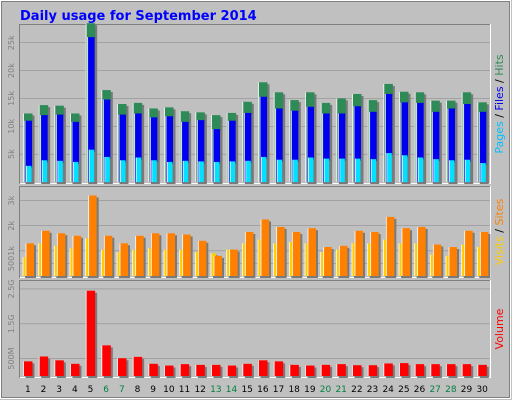 Image resolution: width=512 pixels, height=400 pixels. Describe the element at coordinates (138, 16) in the screenshot. I see `chart-title: Daily usage for September 2014` at that location.